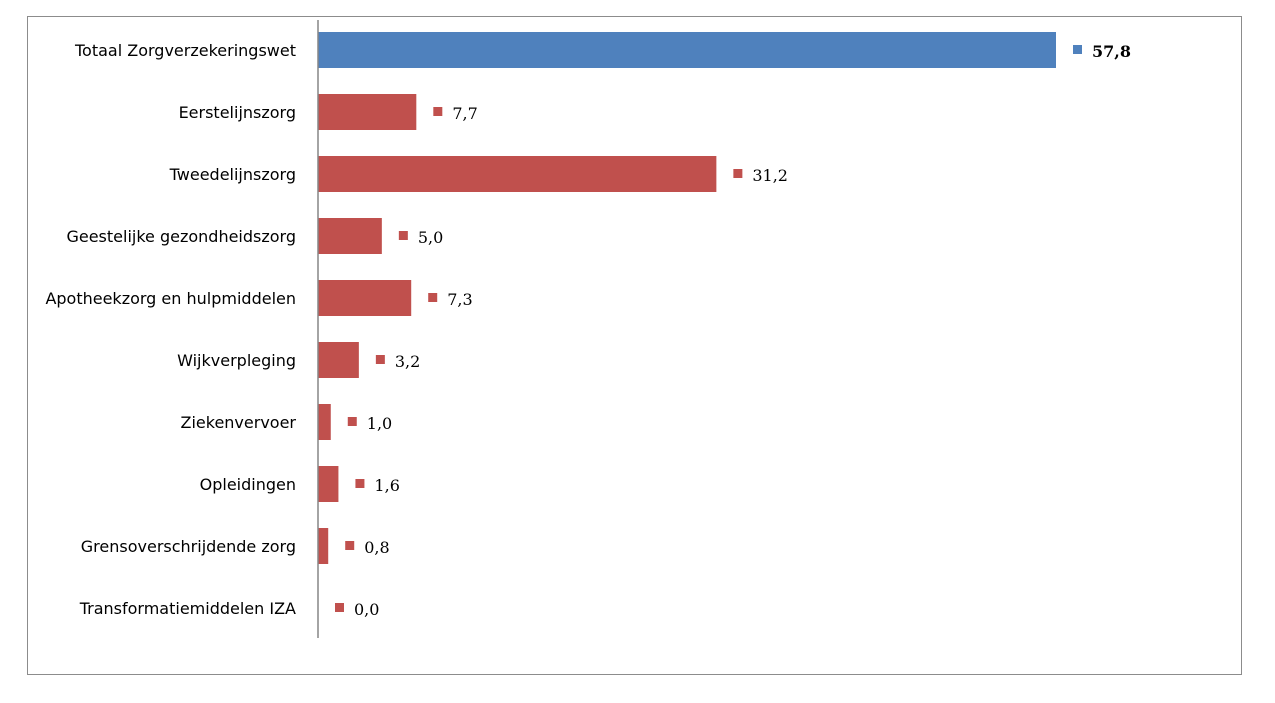  Describe the element at coordinates (459, 299) in the screenshot. I see `data-label: 7,3` at that location.